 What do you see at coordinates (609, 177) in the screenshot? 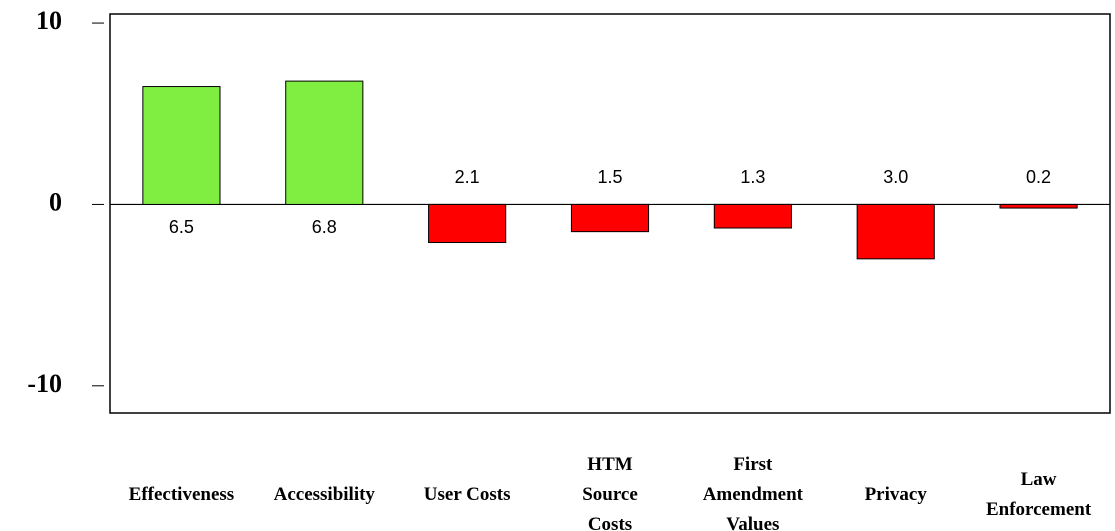
I see `value-label: 1.5` at bounding box center [609, 177].